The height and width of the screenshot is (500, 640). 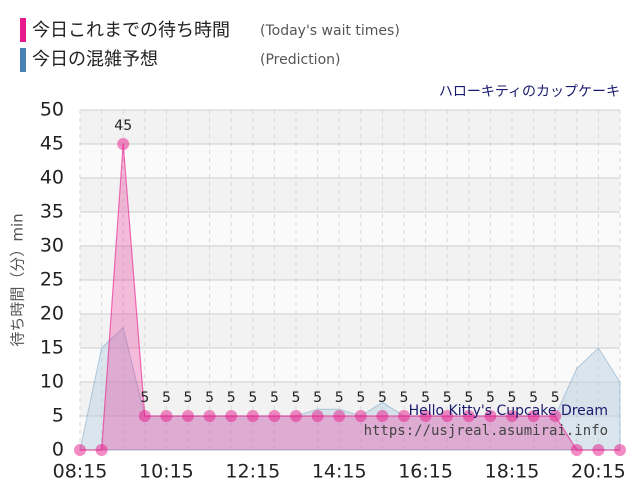 I want to click on y-tick-label: 10, so click(x=52, y=382).